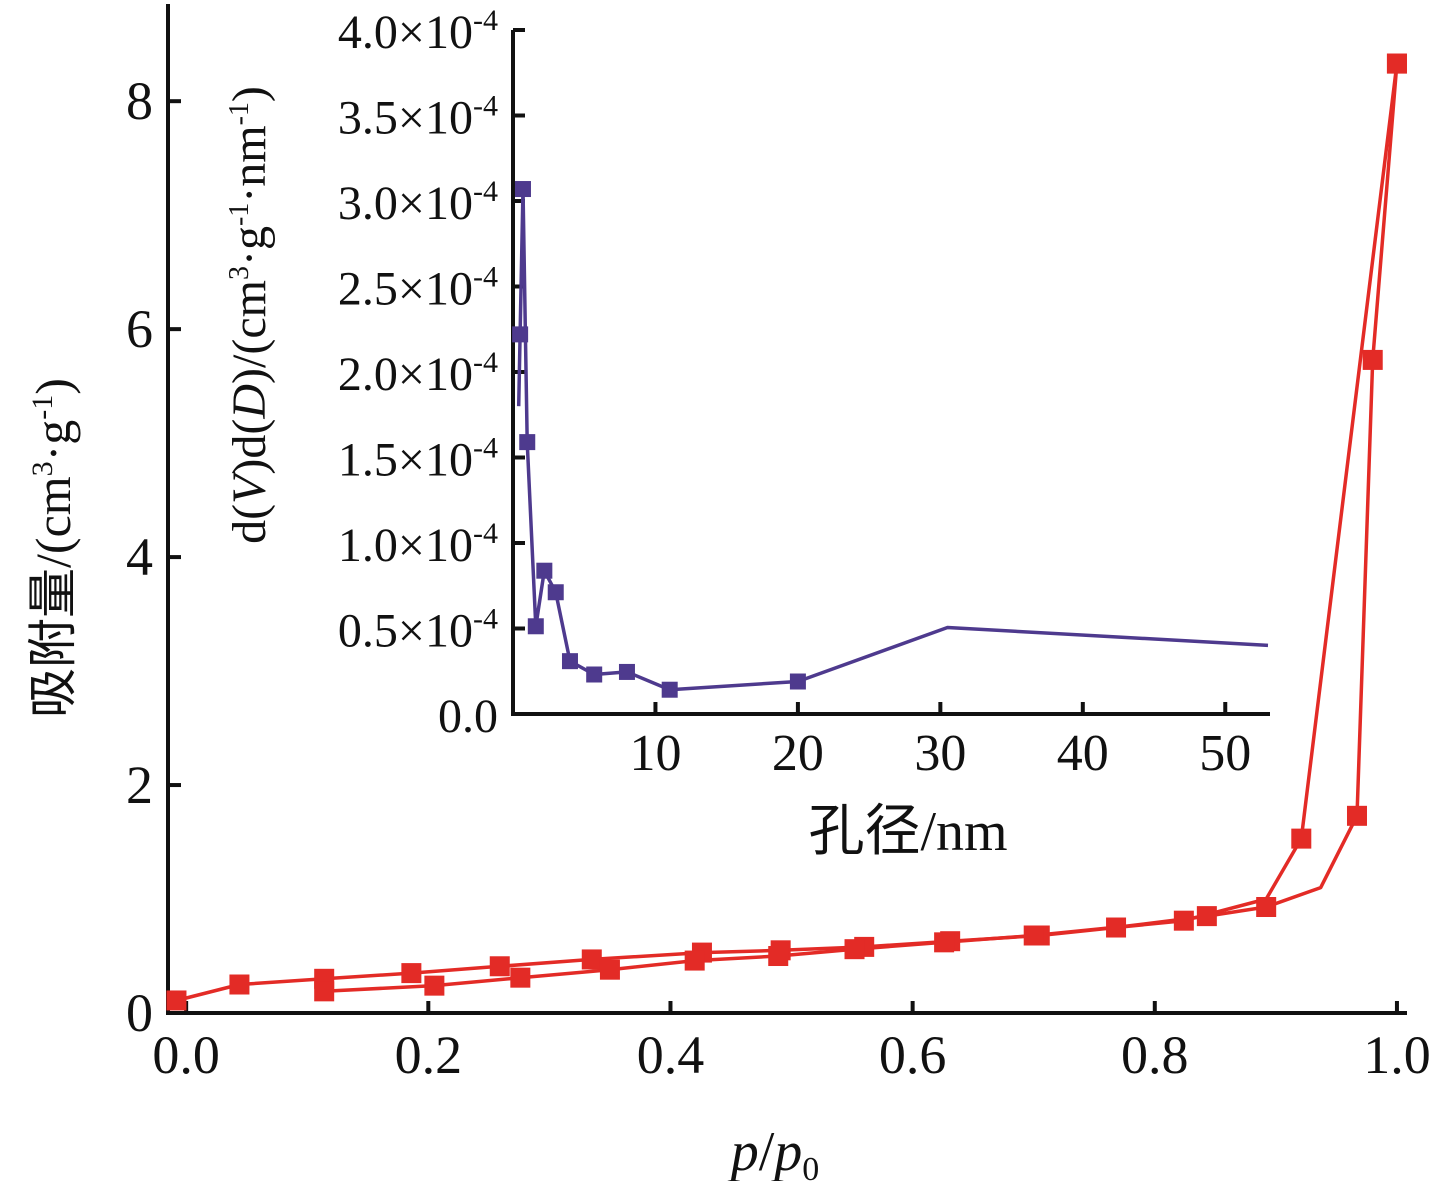 The image size is (1441, 1181). What do you see at coordinates (429, 1055) in the screenshot?
I see `main-x-tick-label: 0.2` at bounding box center [429, 1055].